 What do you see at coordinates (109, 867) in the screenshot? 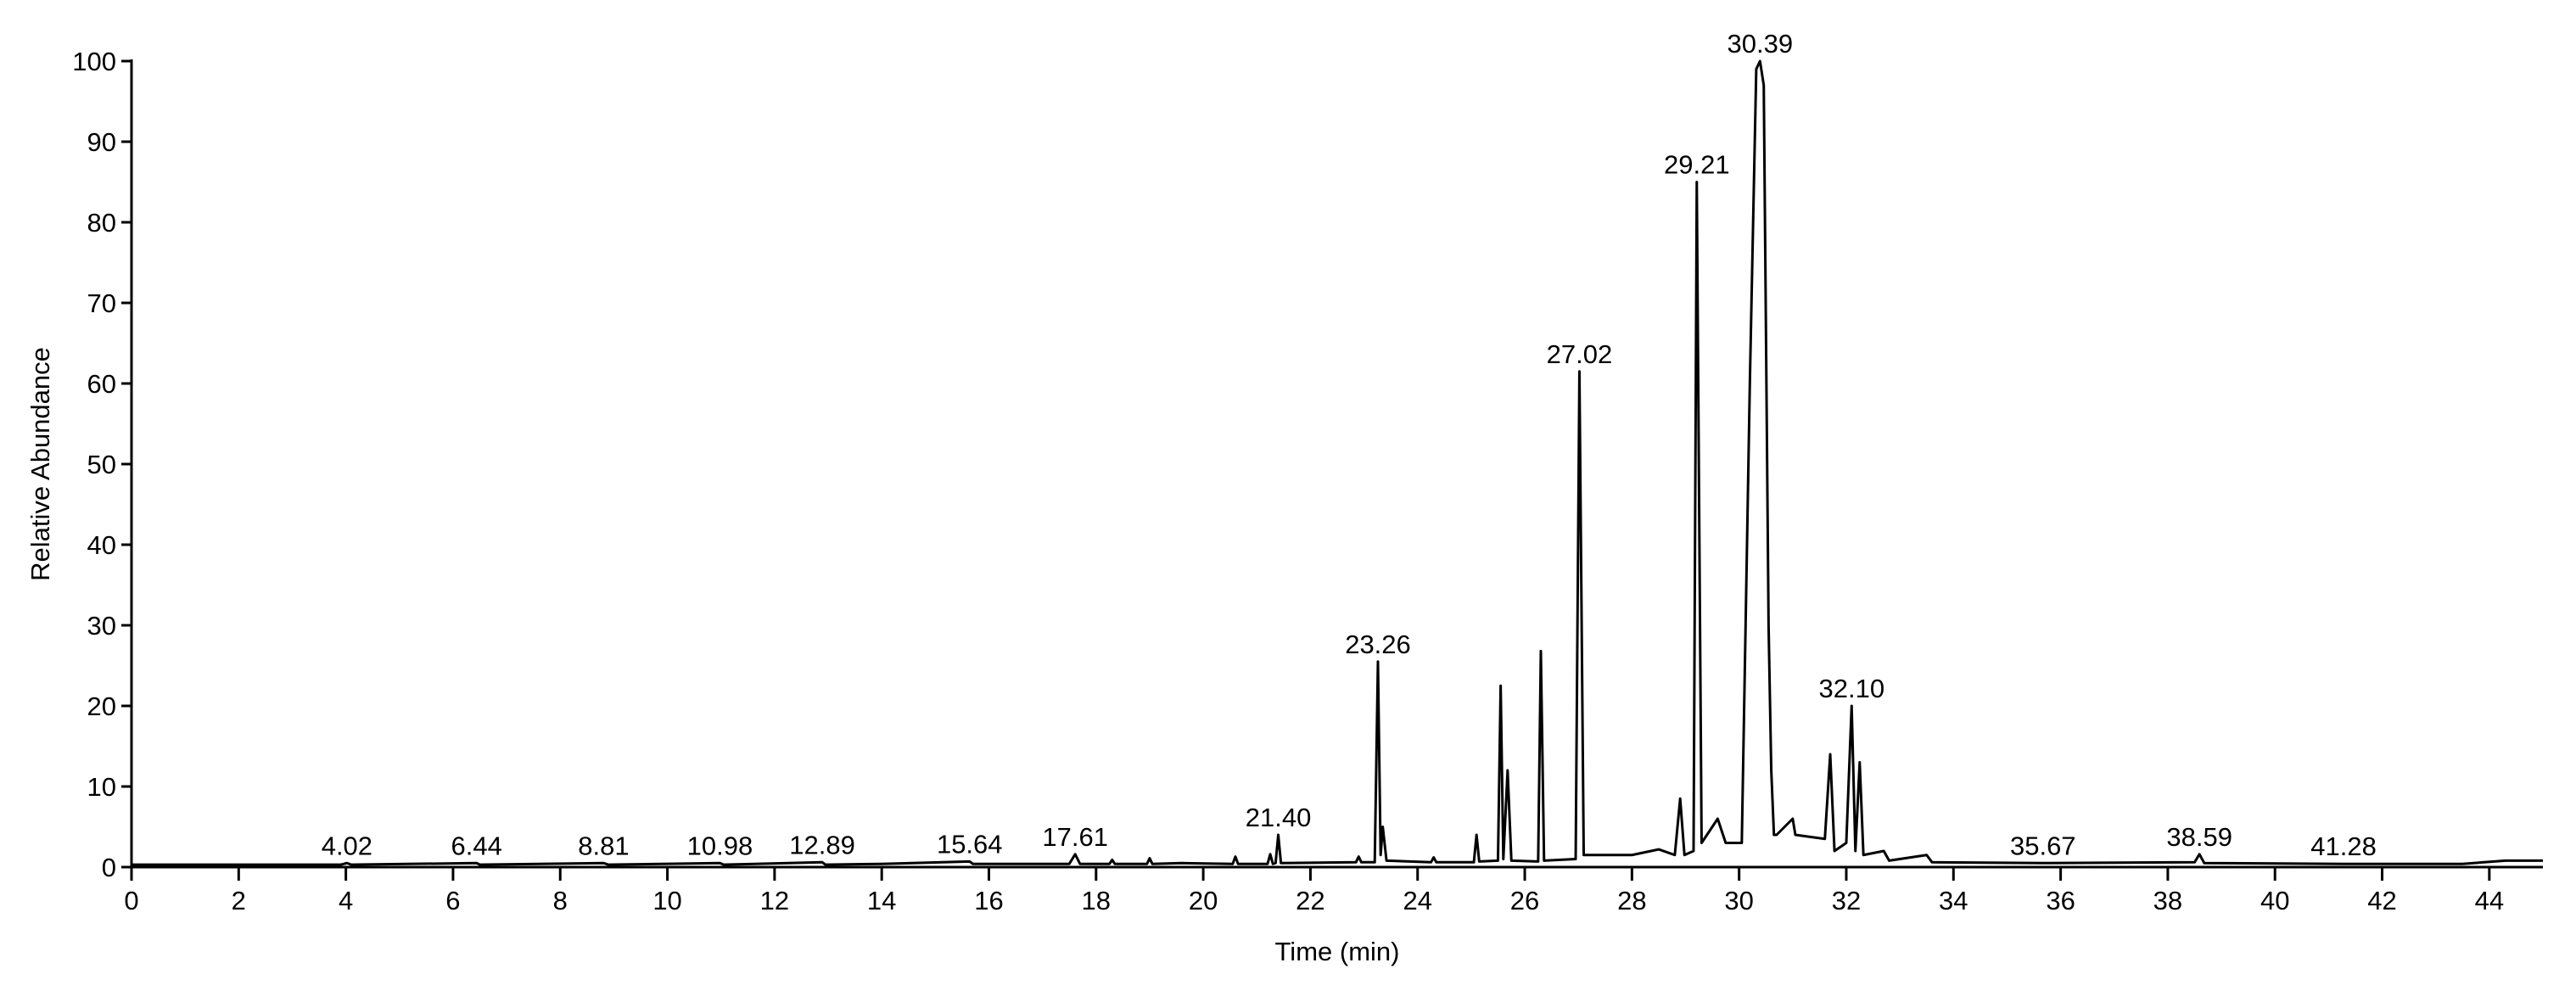
I see `y-tick-label: 0` at bounding box center [109, 867].